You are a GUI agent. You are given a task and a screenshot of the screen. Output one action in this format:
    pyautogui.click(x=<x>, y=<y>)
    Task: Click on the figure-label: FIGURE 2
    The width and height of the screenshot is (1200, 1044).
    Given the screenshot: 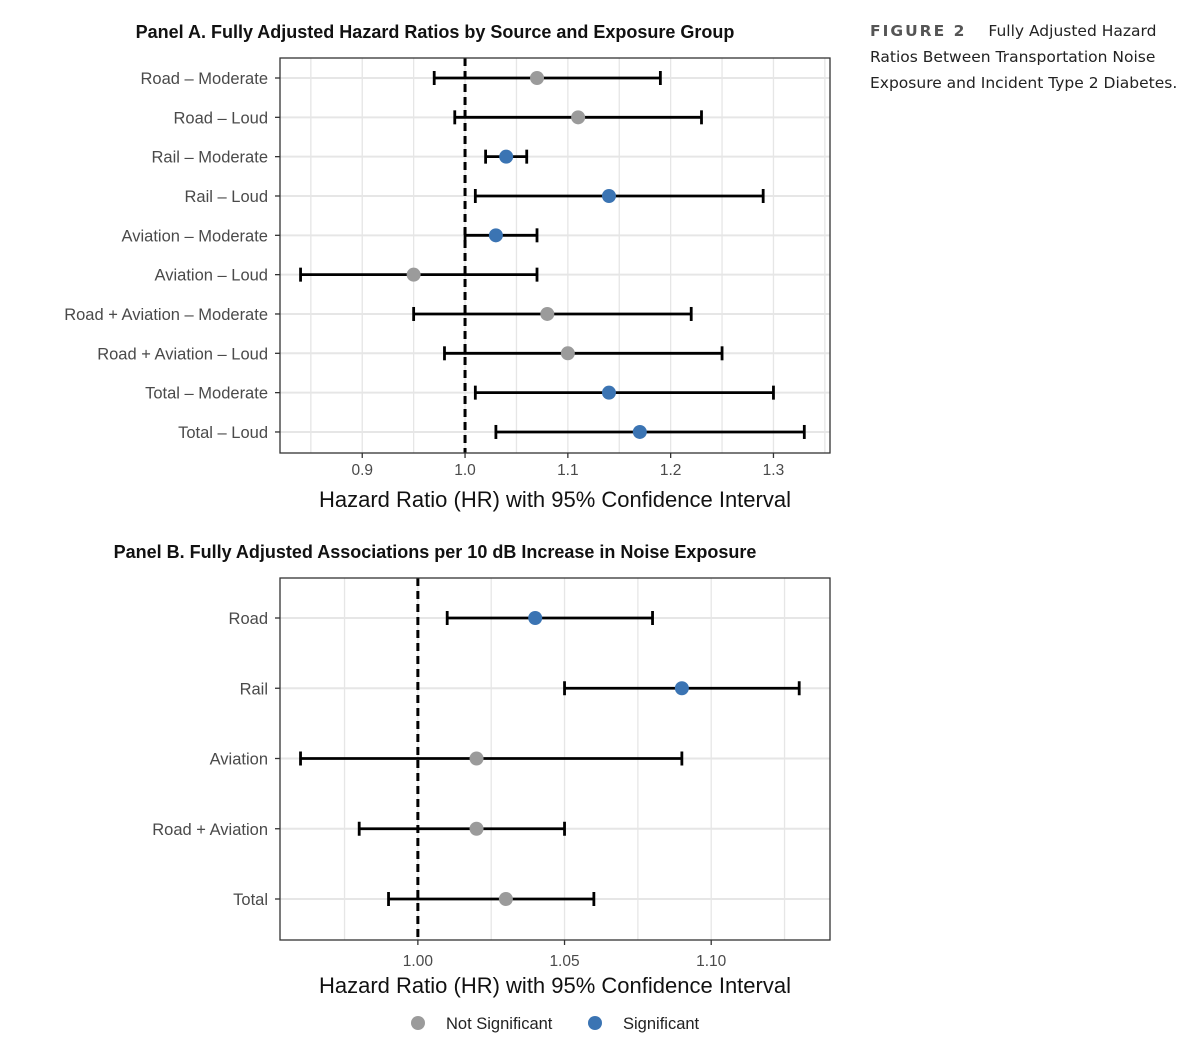 What is the action you would take?
    pyautogui.click(x=918, y=31)
    